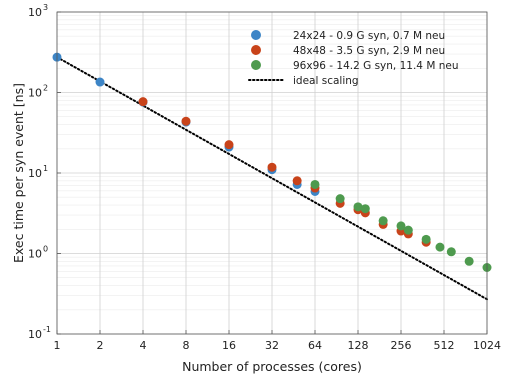 The height and width of the screenshot is (377, 511). I want to click on x-axis-ticks: 1 2 4 8 16 32 64 128 256 512 1024, so click(277, 341).